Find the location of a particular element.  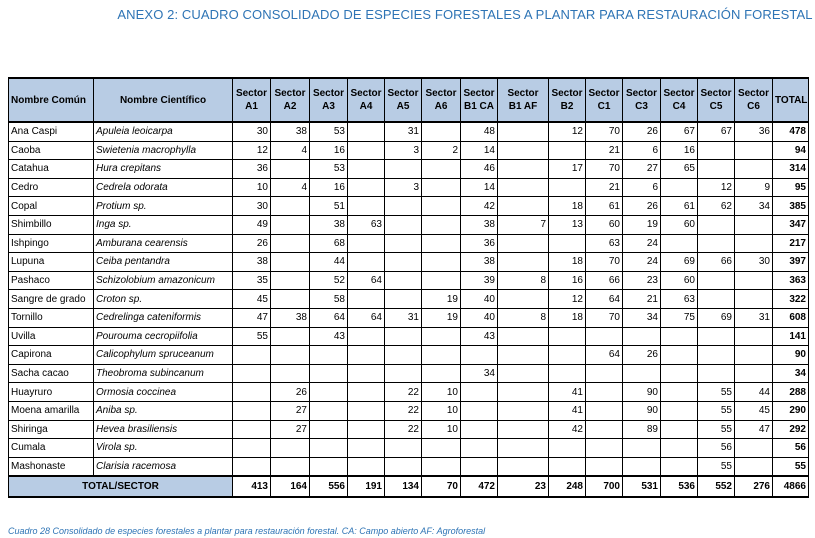

sector-value-cell: 8 is located at coordinates (523, 280).